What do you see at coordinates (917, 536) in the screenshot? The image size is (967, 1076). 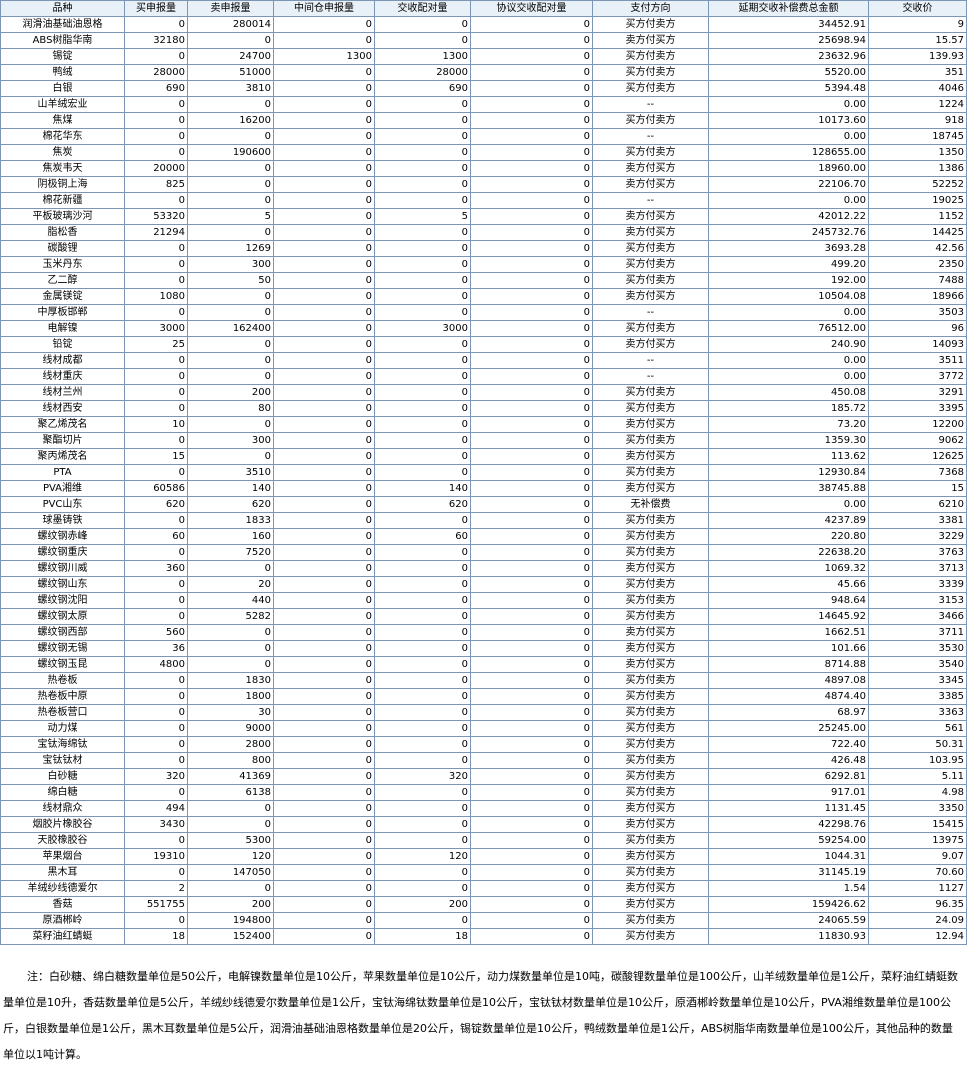 I see `cell-settle-price: 3229` at bounding box center [917, 536].